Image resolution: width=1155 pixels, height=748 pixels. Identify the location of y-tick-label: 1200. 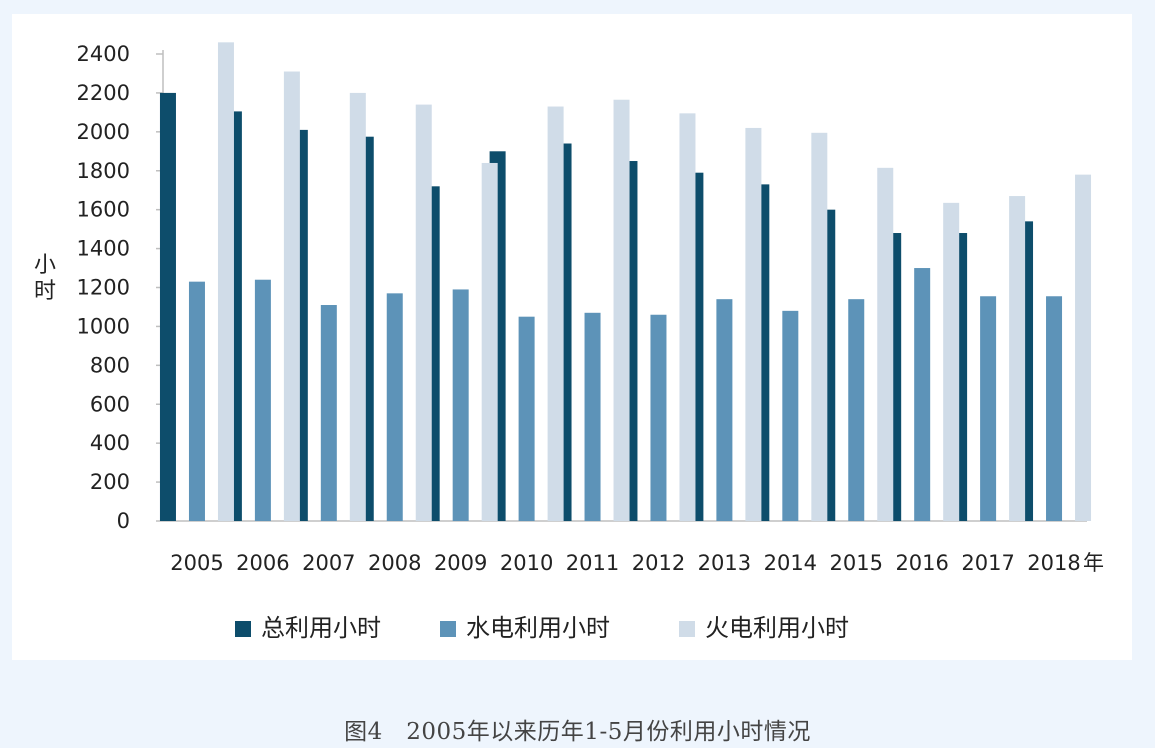
(103, 288).